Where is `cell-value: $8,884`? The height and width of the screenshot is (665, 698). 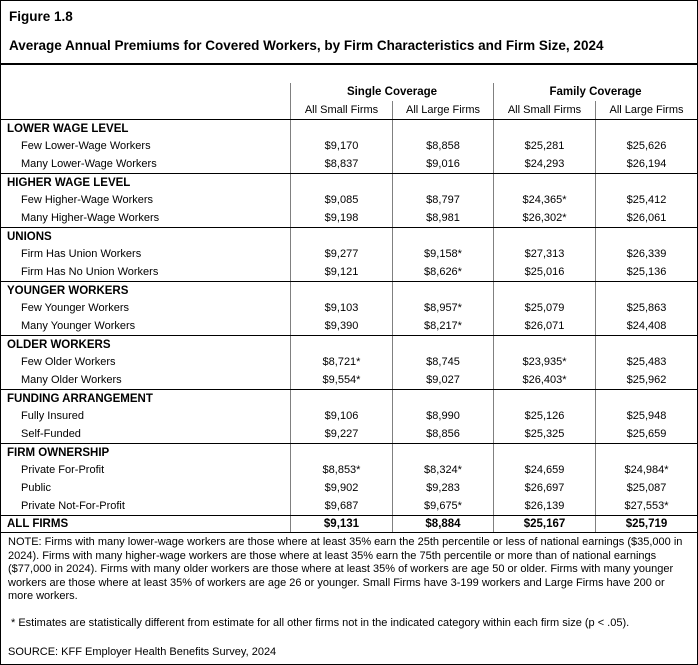 cell-value: $8,884 is located at coordinates (442, 524).